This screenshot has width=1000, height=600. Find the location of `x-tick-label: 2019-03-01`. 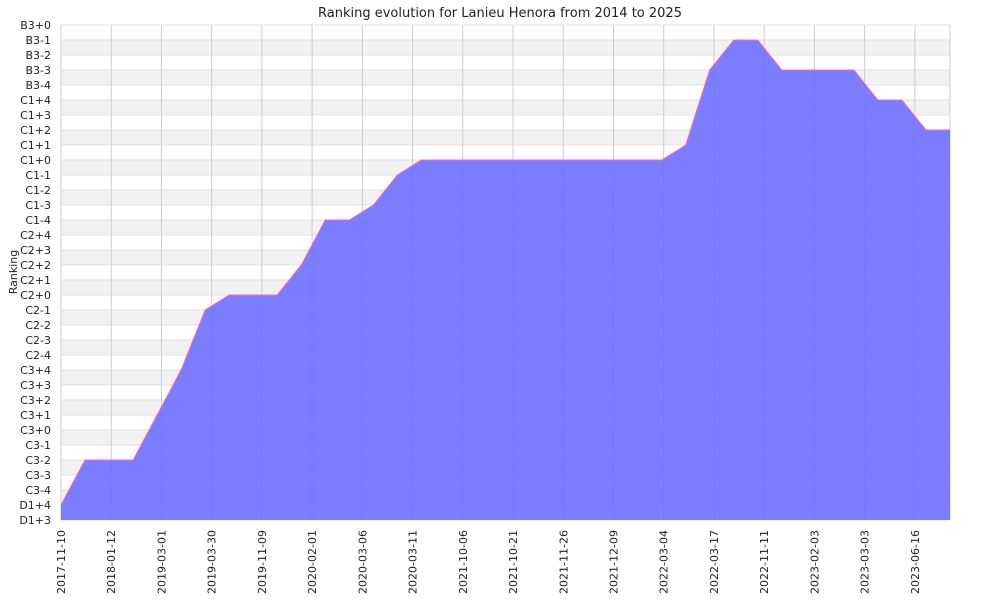

x-tick-label: 2019-03-01 is located at coordinates (162, 562).